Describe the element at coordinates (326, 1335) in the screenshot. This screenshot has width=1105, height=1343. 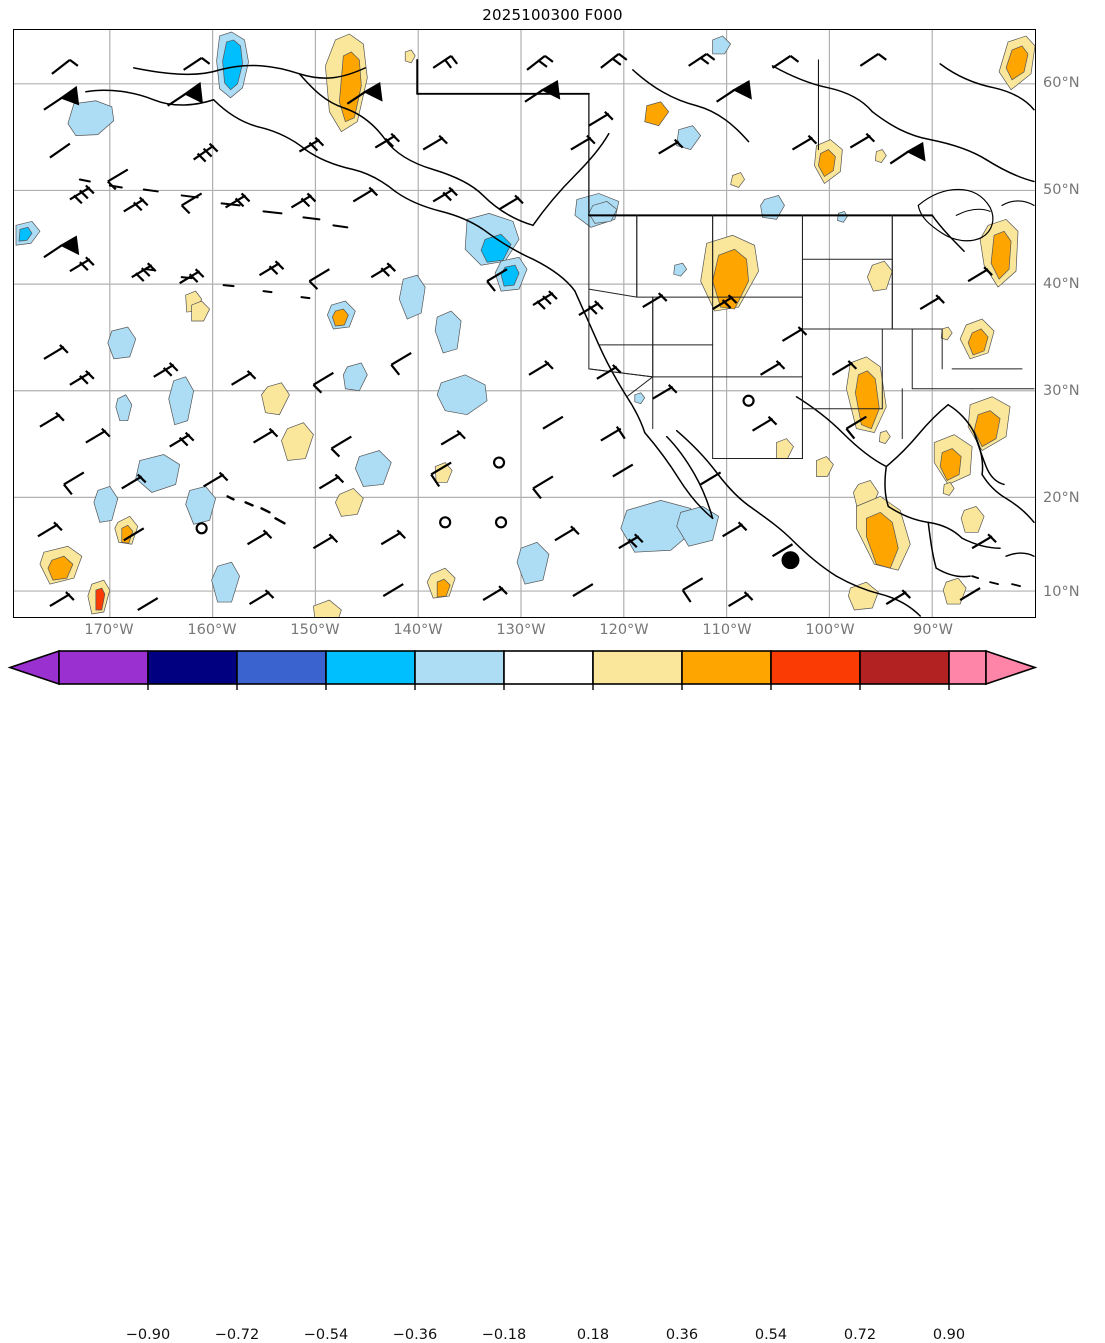
I see `colorbar-tick-label-2: −0.54` at that location.